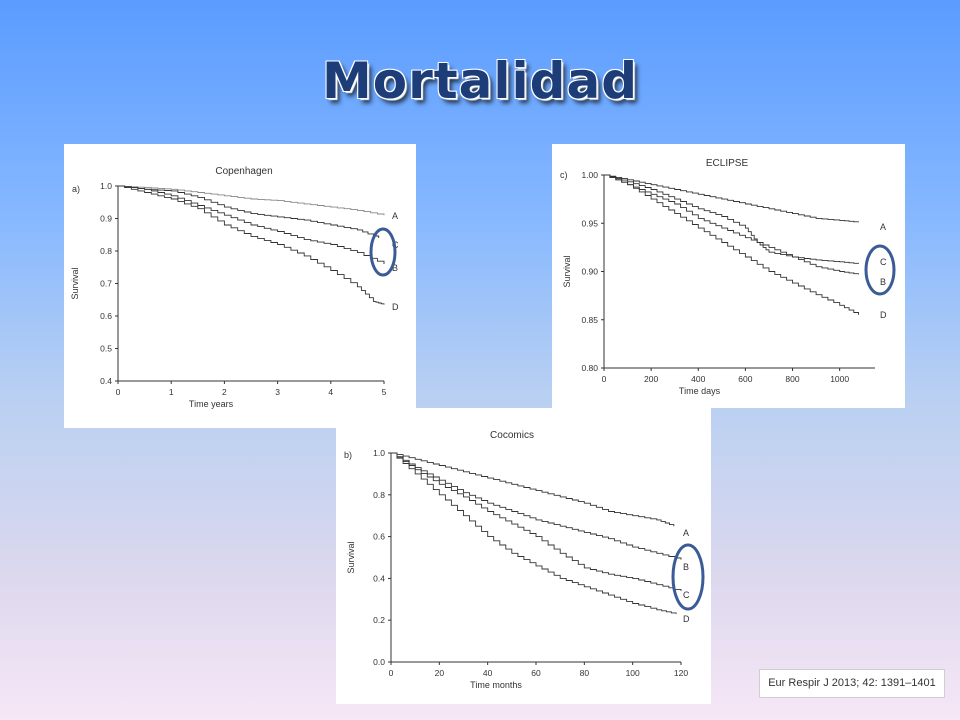 The width and height of the screenshot is (960, 720). Describe the element at coordinates (171, 392) in the screenshot. I see `x-tick-label: 1` at that location.